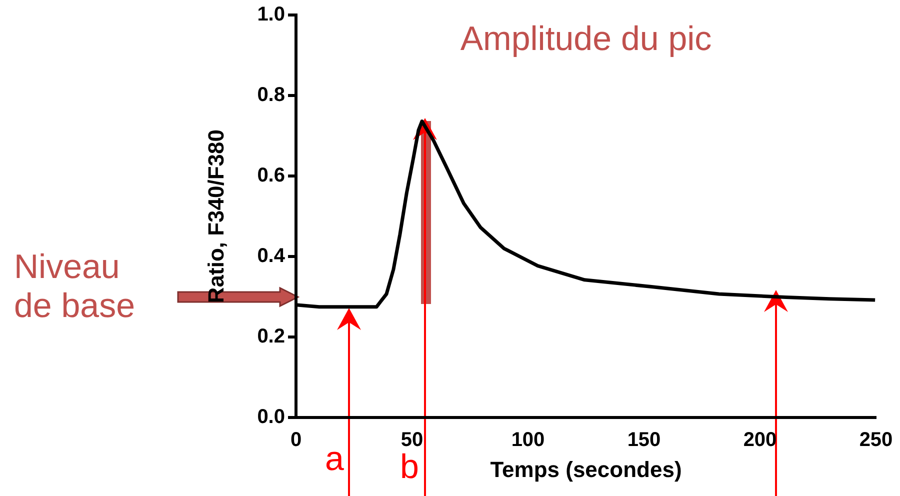  Describe the element at coordinates (271, 95) in the screenshot. I see `y-tick-label: 0.8` at that location.